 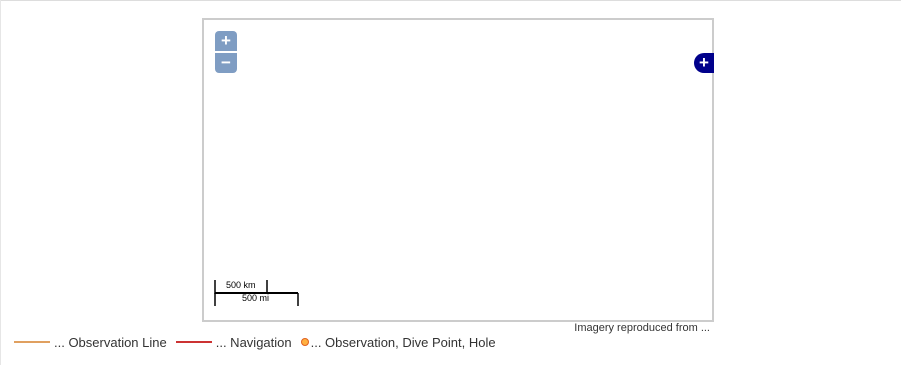 I want to click on scale-km-label: 500 km, so click(x=241, y=285).